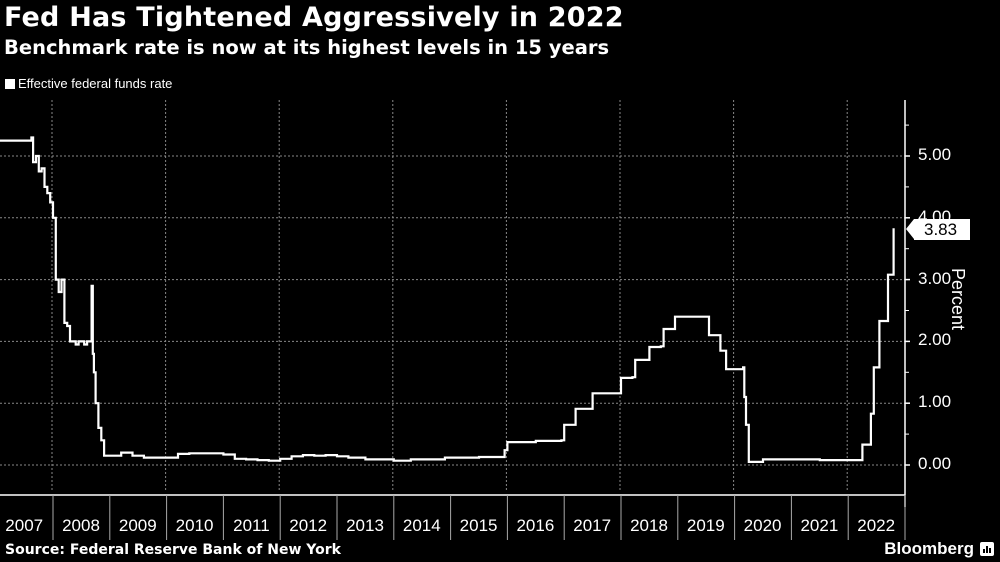 The height and width of the screenshot is (562, 1000). I want to click on y-tick-label: 2.00, so click(935, 340).